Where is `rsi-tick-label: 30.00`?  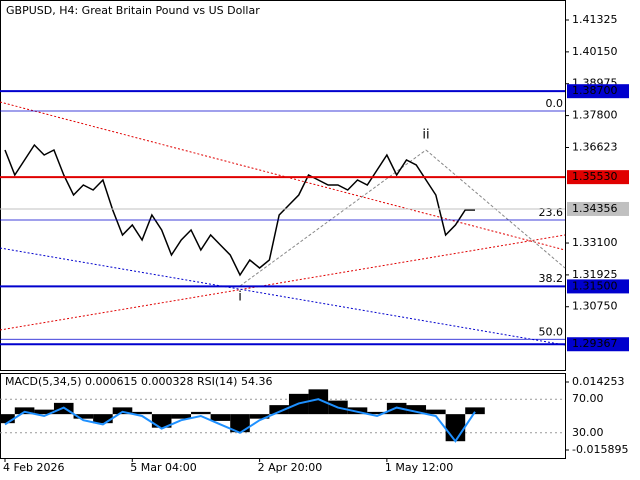 rsi-tick-label: 30.00 is located at coordinates (588, 432).